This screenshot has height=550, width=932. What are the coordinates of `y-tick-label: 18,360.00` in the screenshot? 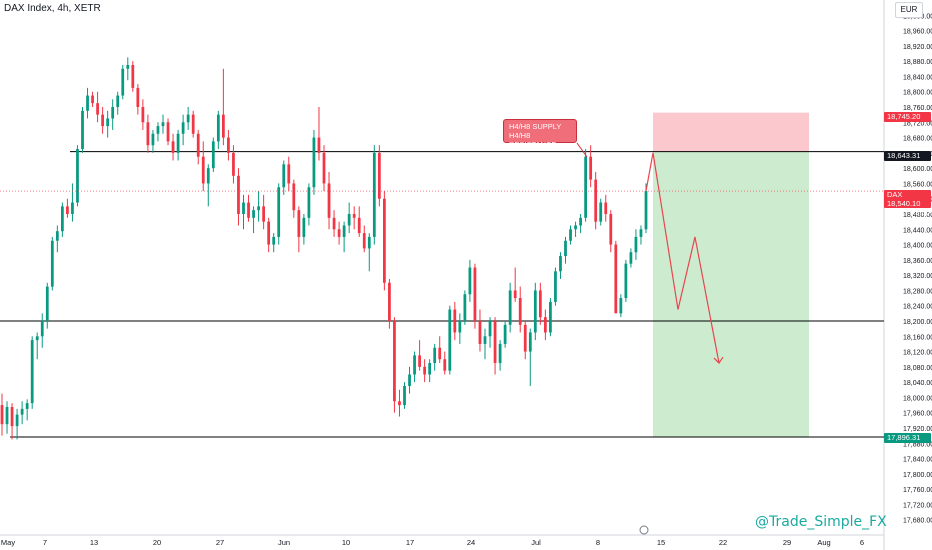 It's located at (917, 261).